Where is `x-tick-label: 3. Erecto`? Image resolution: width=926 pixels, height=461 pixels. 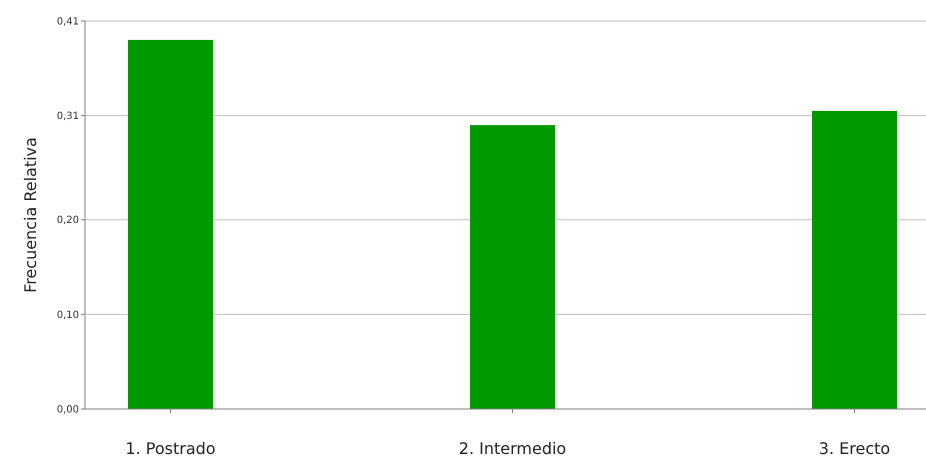 x-tick-label: 3. Erecto is located at coordinates (854, 448).